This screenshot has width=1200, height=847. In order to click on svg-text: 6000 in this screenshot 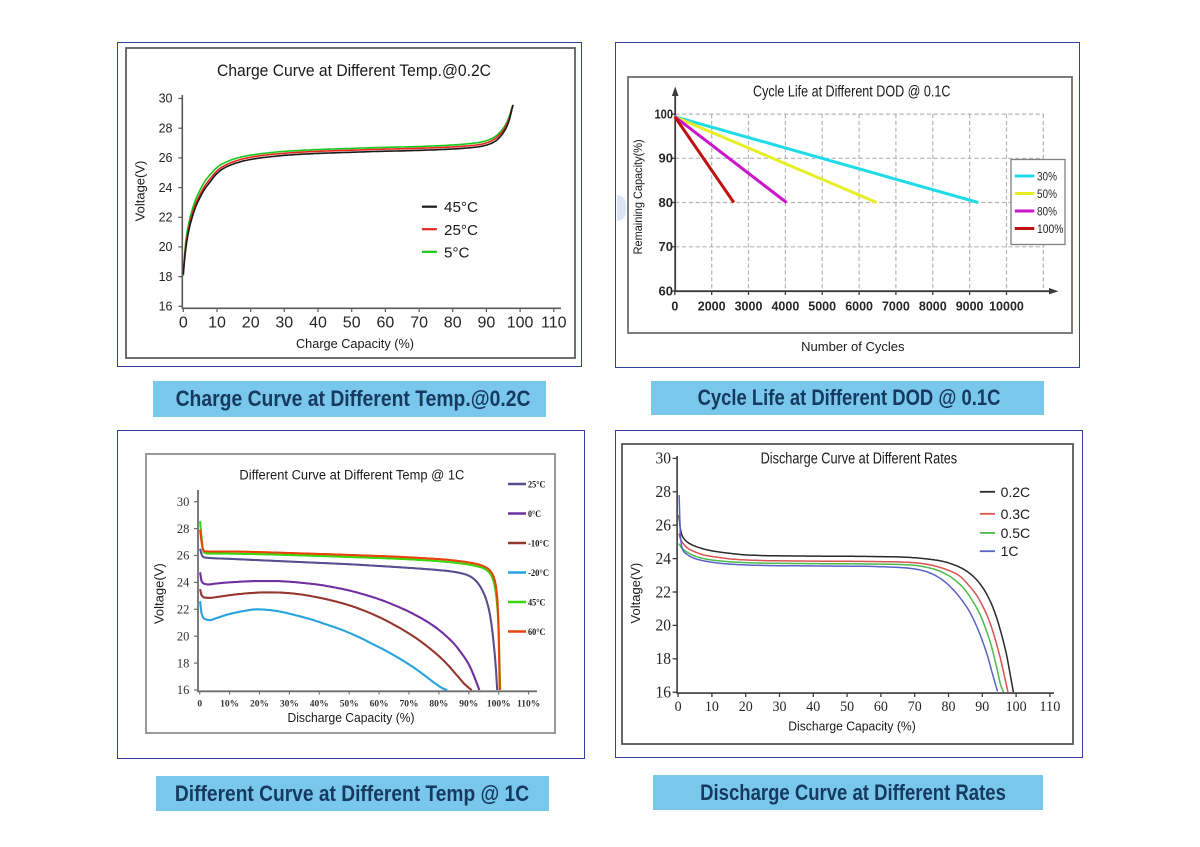, I will do `click(859, 307)`.